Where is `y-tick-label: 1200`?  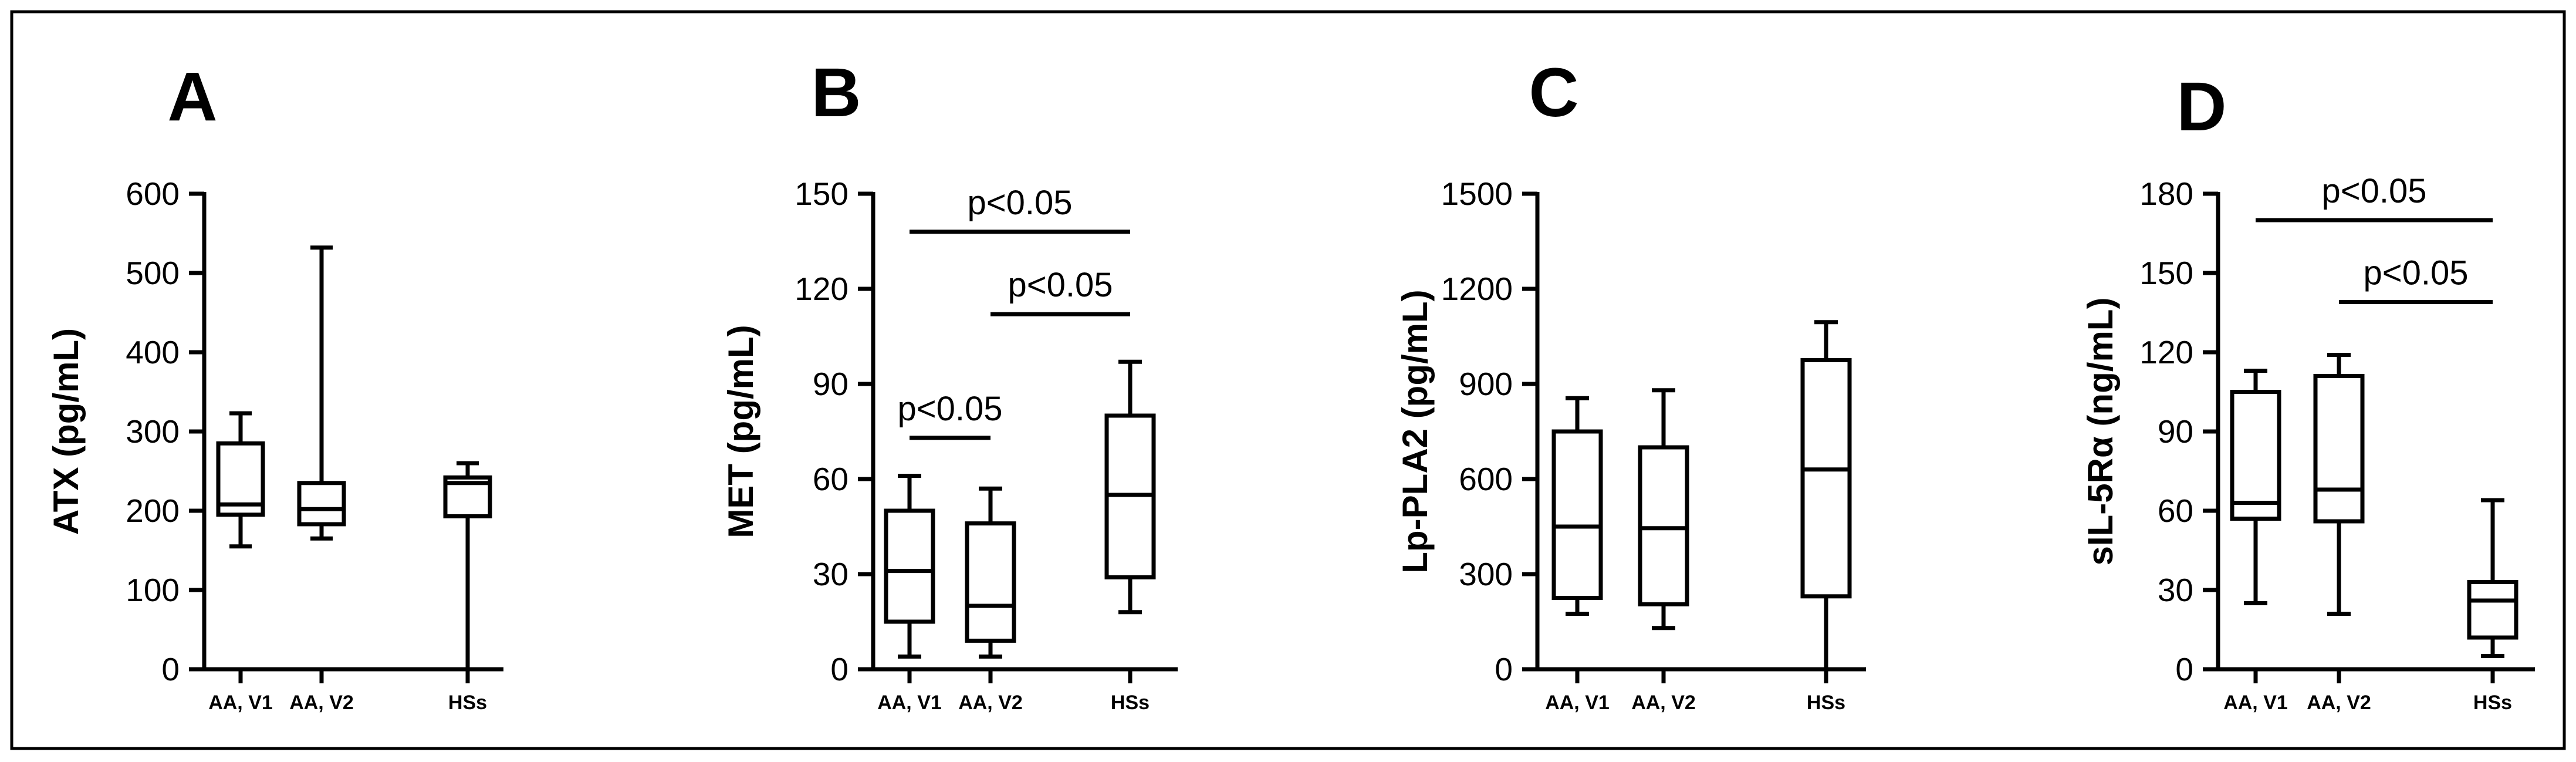
y-tick-label: 1200 is located at coordinates (1477, 289).